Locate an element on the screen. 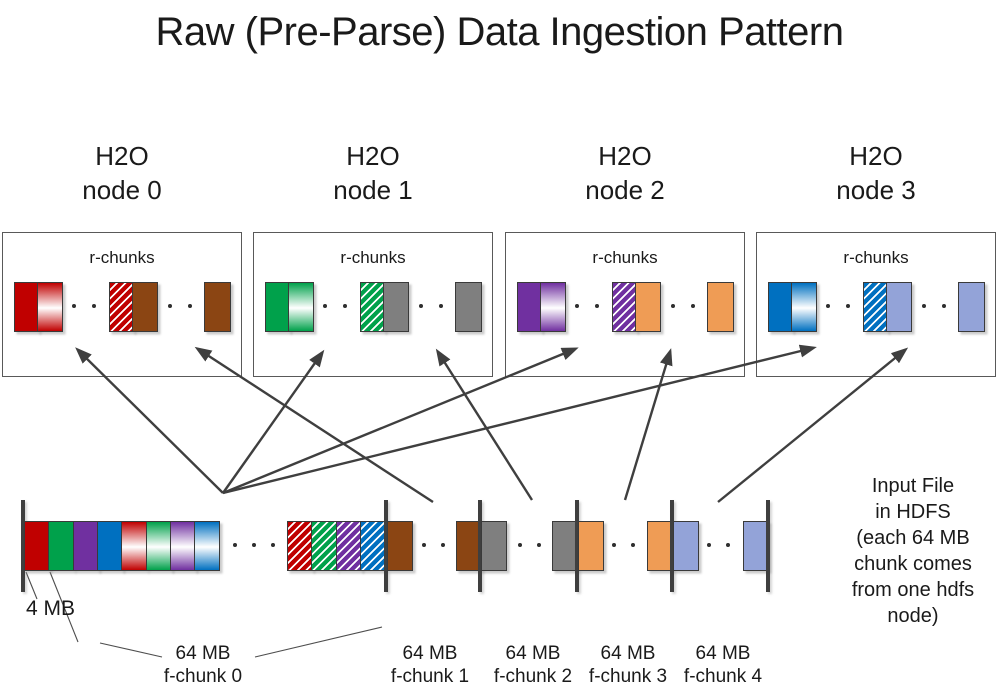  r-chunks-box-3: r-chunks is located at coordinates (876, 304).